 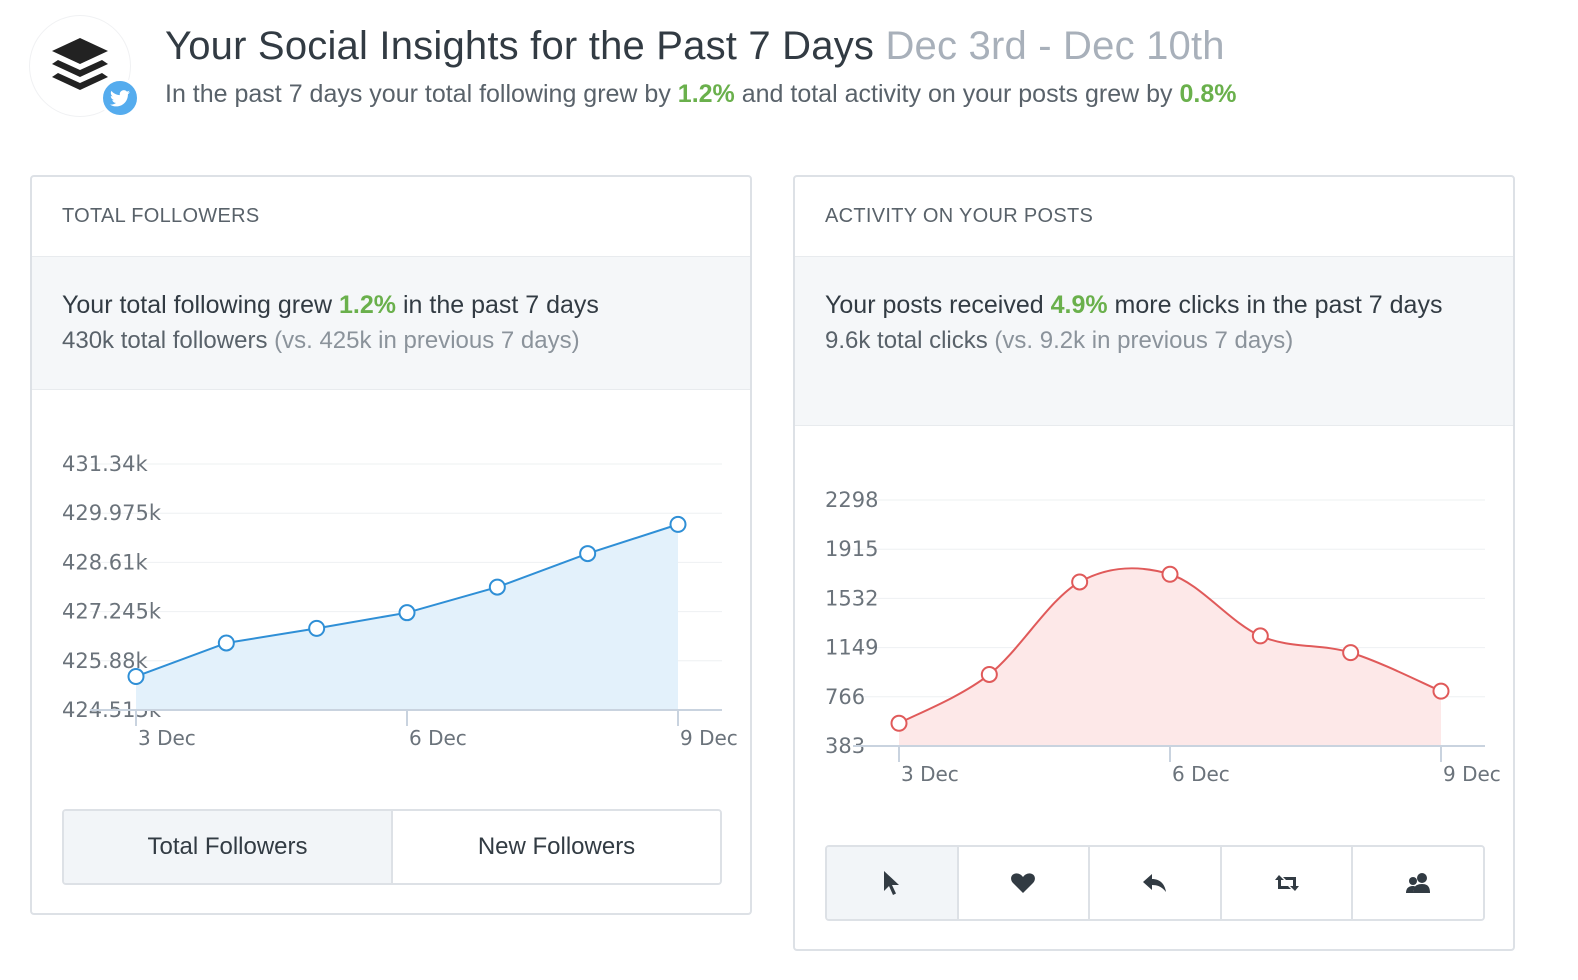 I want to click on summary-comparison: (vs. 9.2k in previous 7 days), so click(x=1144, y=340).